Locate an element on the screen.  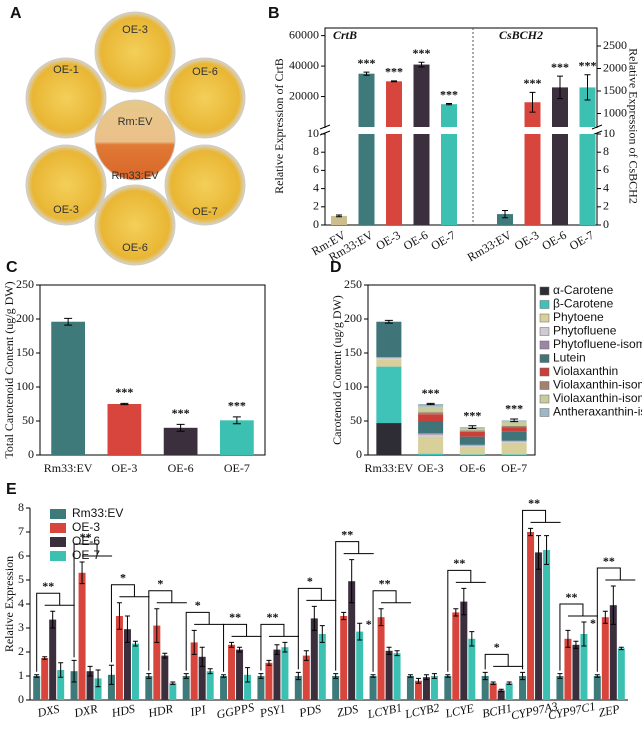
y-tick-label: 200 is located at coordinates (353, 318).